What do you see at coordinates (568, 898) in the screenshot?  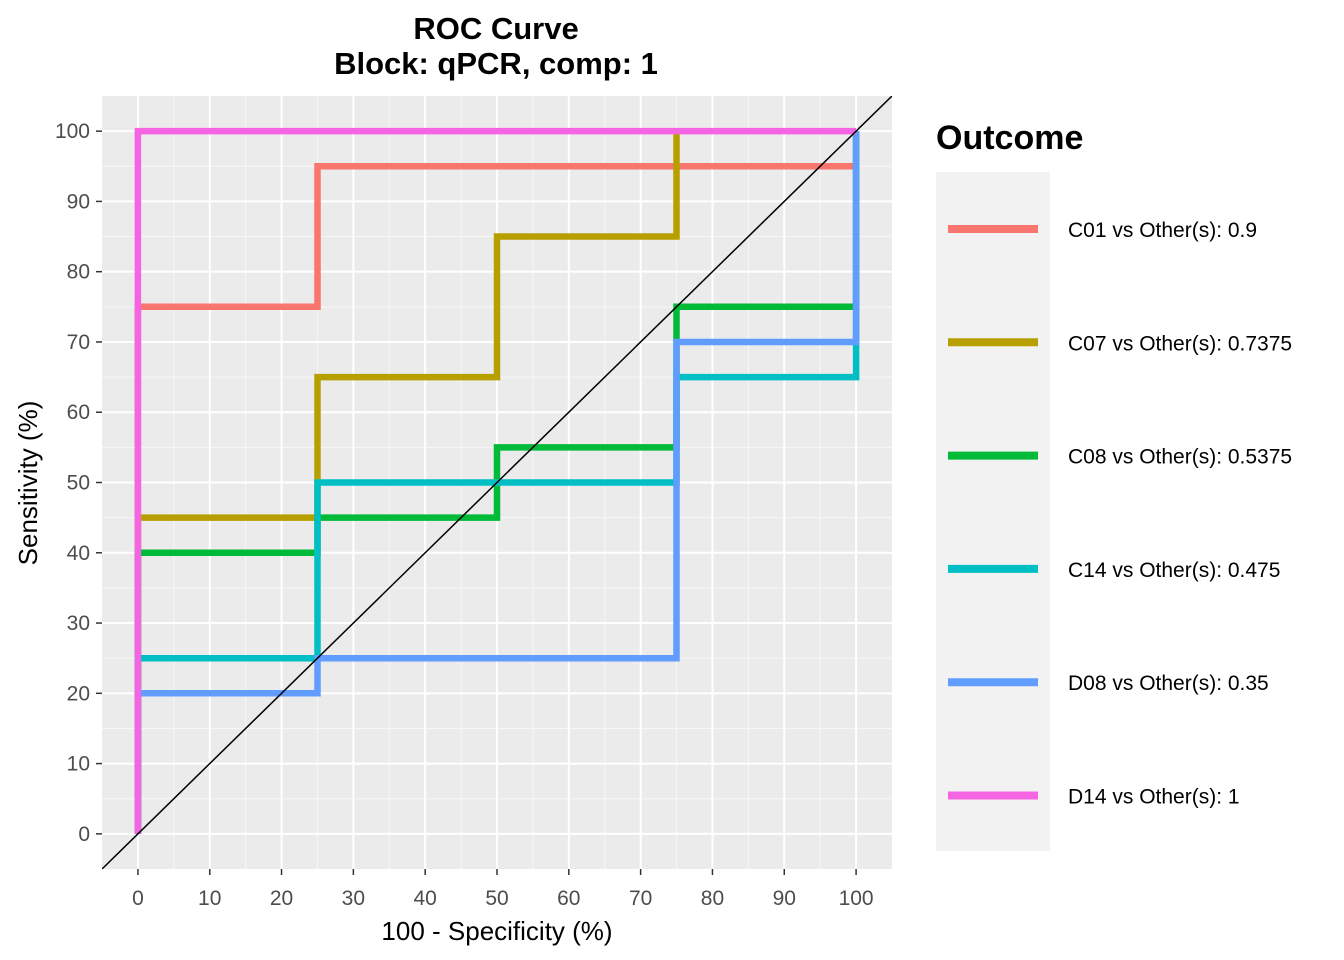 I see `x-tick-label: 60` at bounding box center [568, 898].